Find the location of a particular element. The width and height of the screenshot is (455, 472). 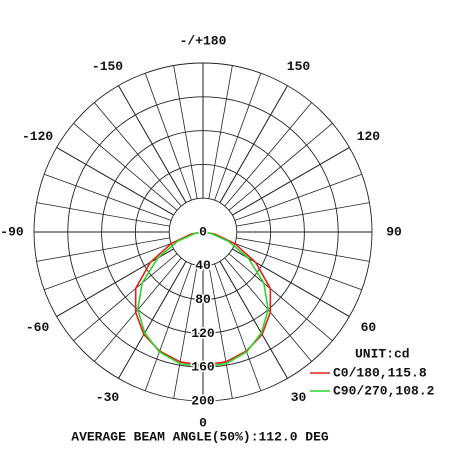

angle-label: 150 is located at coordinates (299, 66).